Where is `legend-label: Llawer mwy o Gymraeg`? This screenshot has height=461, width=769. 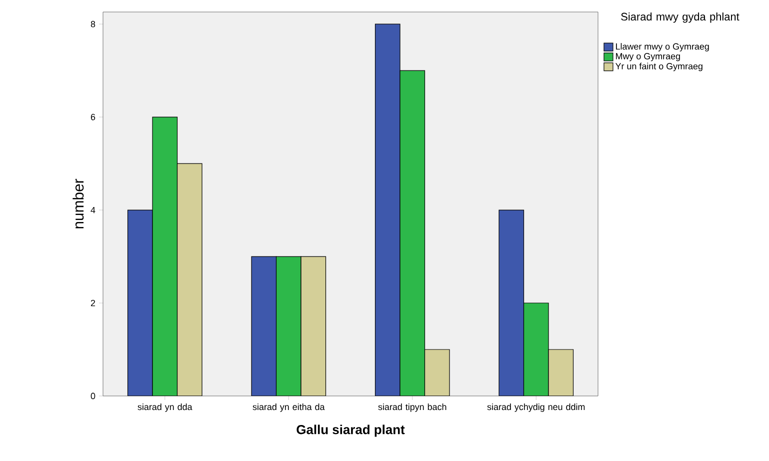
legend-label: Llawer mwy o Gymraeg is located at coordinates (662, 47).